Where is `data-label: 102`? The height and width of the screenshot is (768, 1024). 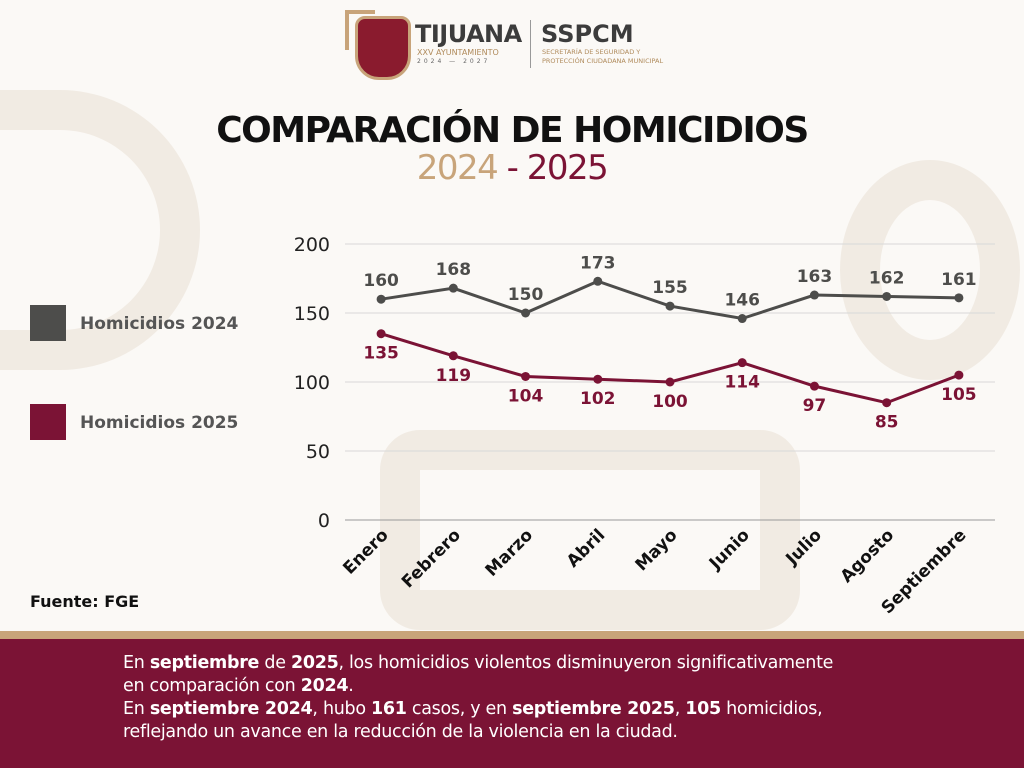 data-label: 102 is located at coordinates (598, 399).